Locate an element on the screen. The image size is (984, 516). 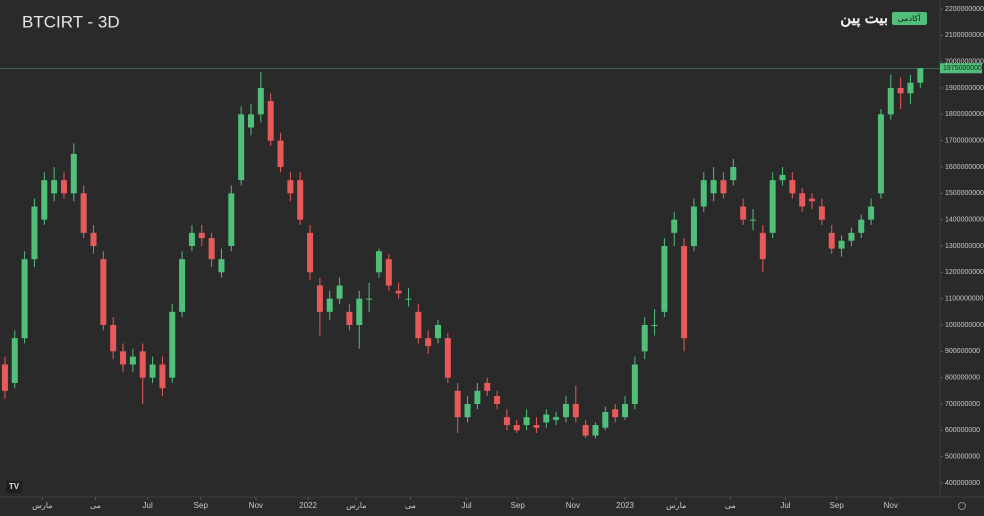
last-price-bg is located at coordinates (961, 68).